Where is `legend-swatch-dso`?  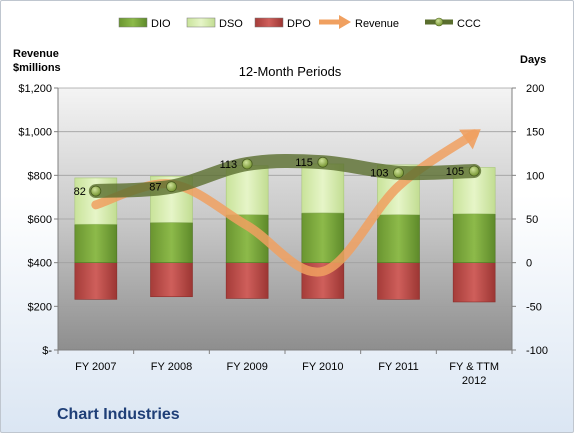
legend-swatch-dso is located at coordinates (201, 22).